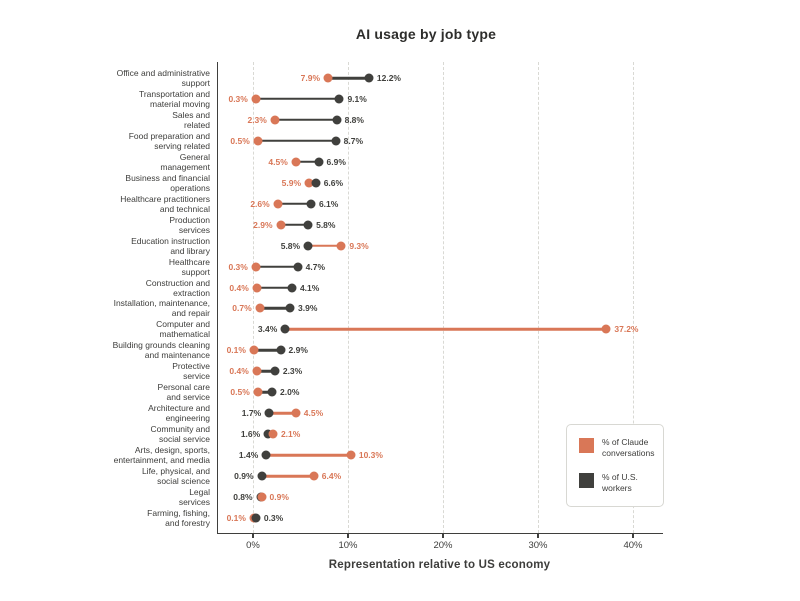 The height and width of the screenshot is (601, 800). What do you see at coordinates (328, 203) in the screenshot?
I see `value-label-workers: 6.1%` at bounding box center [328, 203].